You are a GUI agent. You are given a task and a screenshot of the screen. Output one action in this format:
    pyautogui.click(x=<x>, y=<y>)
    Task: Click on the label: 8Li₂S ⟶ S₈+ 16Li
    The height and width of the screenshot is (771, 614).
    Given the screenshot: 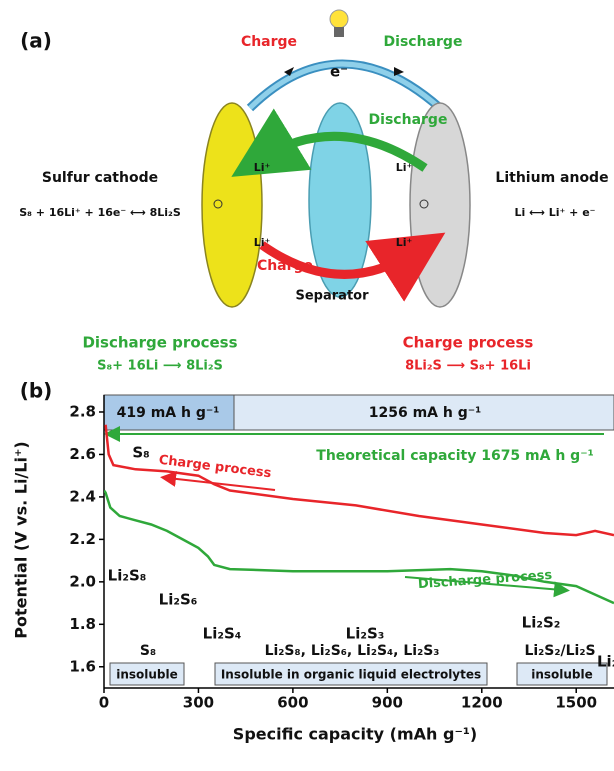 What is the action you would take?
    pyautogui.click(x=468, y=366)
    